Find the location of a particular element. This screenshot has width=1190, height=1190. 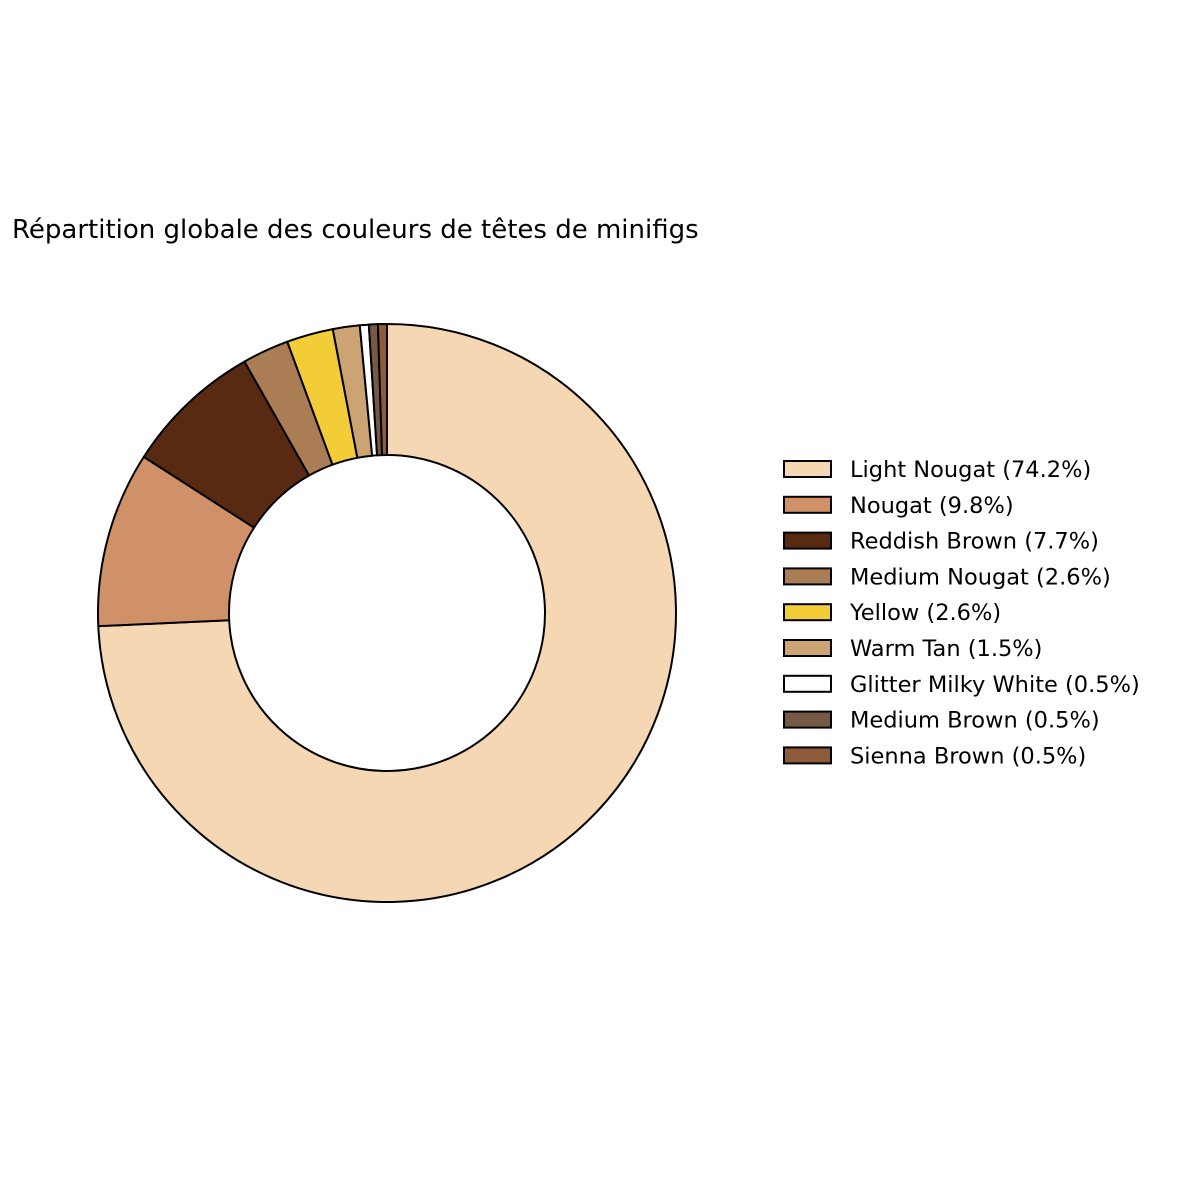

legend-label: Nougat (9.8%) is located at coordinates (932, 506).